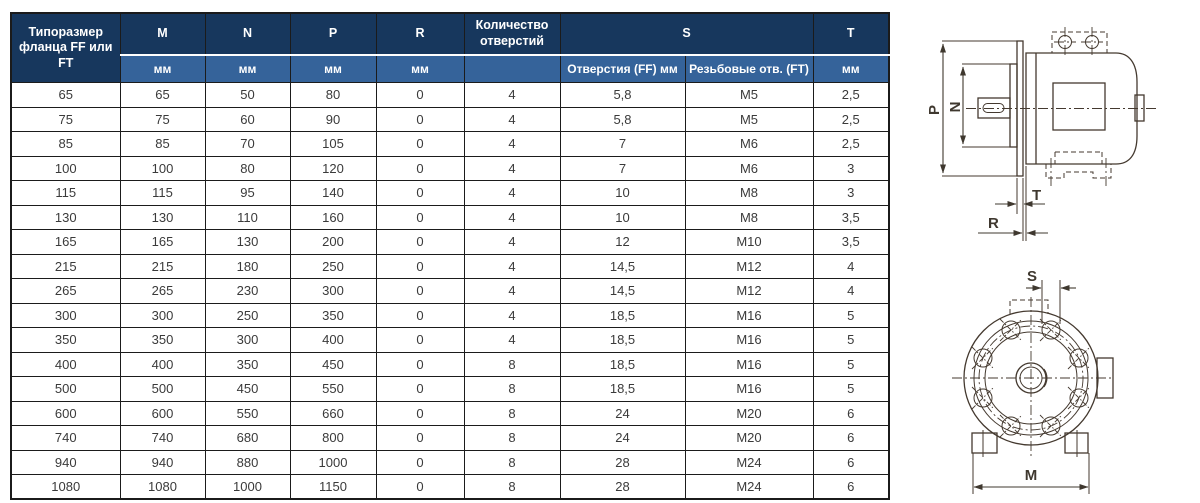 The image size is (1200, 503). What do you see at coordinates (993, 108) in the screenshot?
I see `keyway-slot` at bounding box center [993, 108].